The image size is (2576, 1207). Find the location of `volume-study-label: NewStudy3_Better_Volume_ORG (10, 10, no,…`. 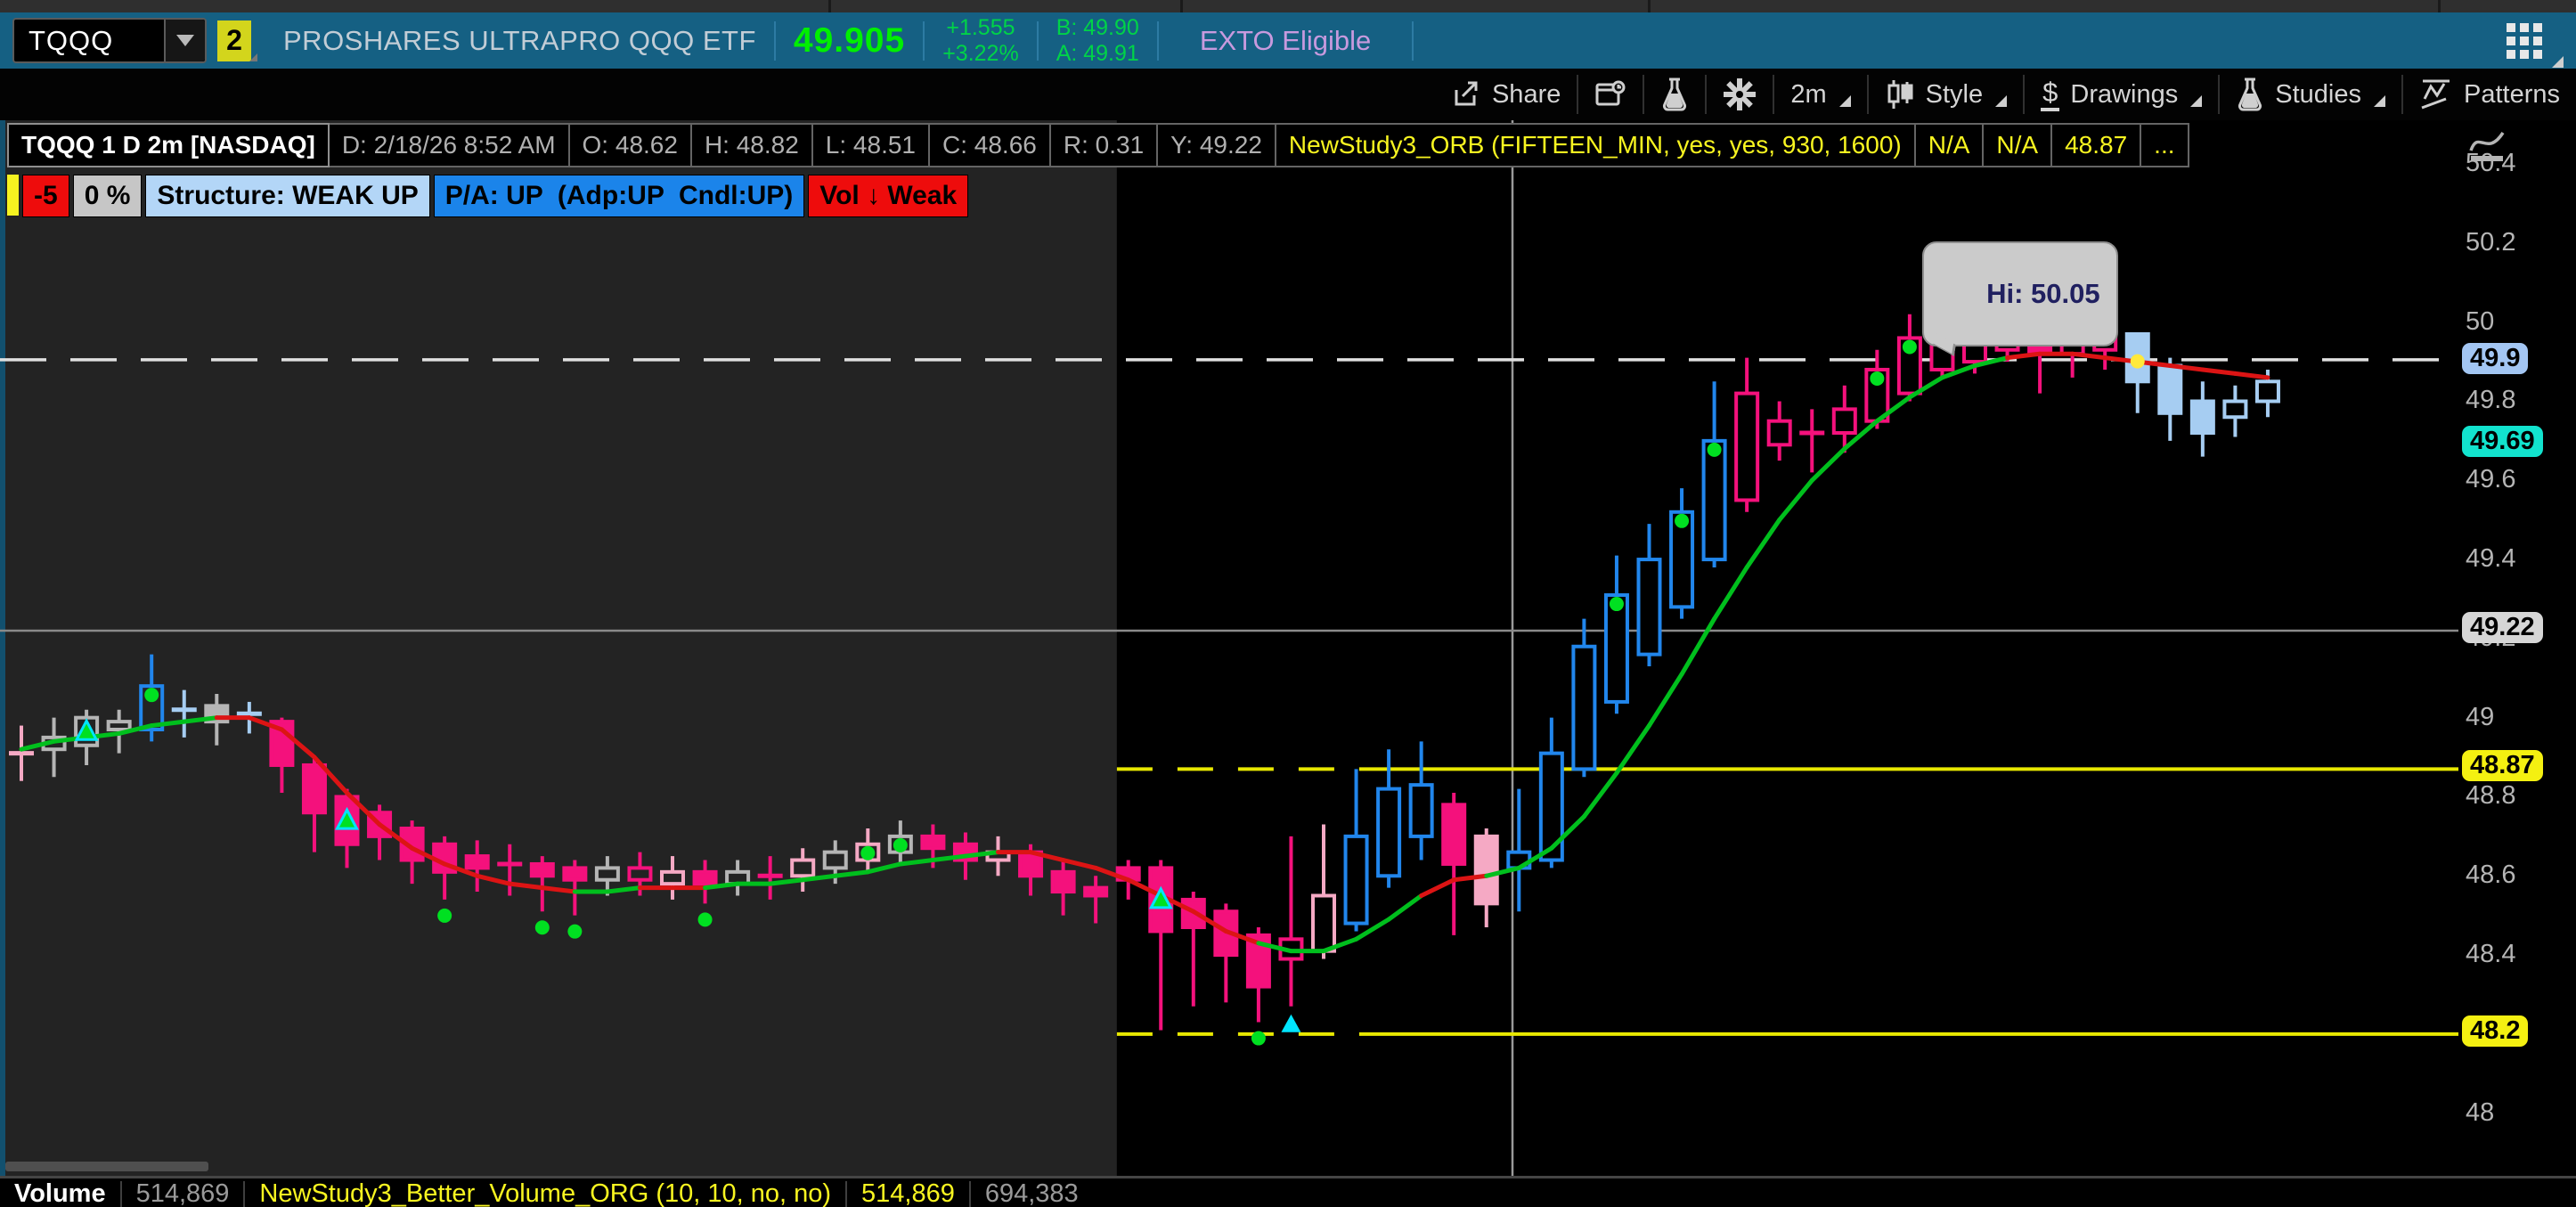

volume-study-label: NewStudy3_Better_Volume_ORG (10, 10, no,… is located at coordinates (545, 1193).